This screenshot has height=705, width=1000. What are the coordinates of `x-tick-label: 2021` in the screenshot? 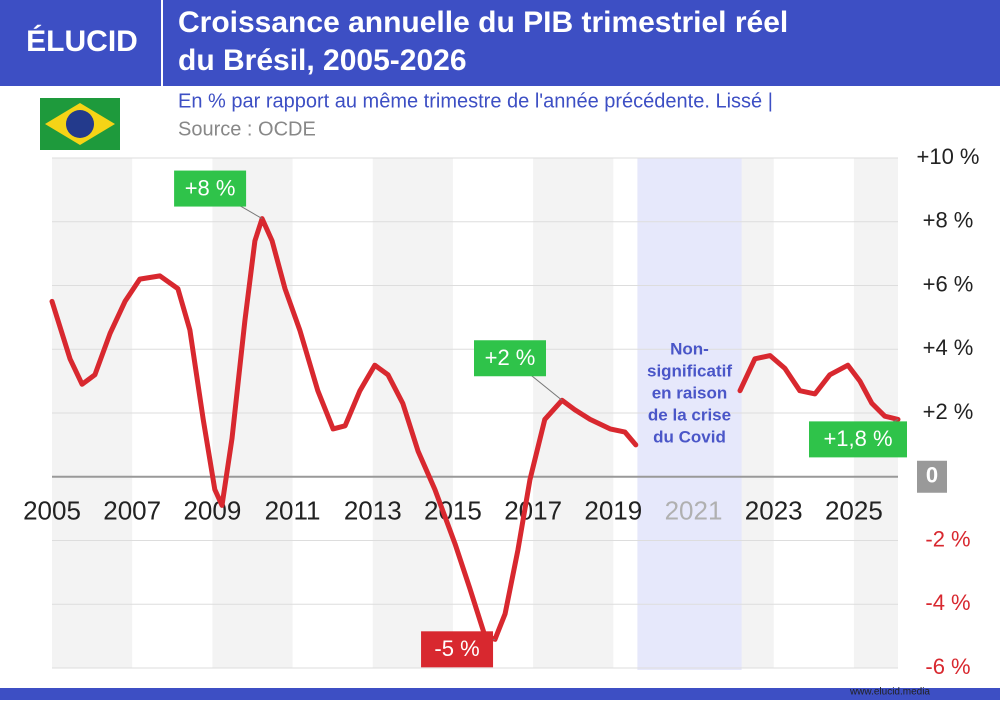 It's located at (694, 511).